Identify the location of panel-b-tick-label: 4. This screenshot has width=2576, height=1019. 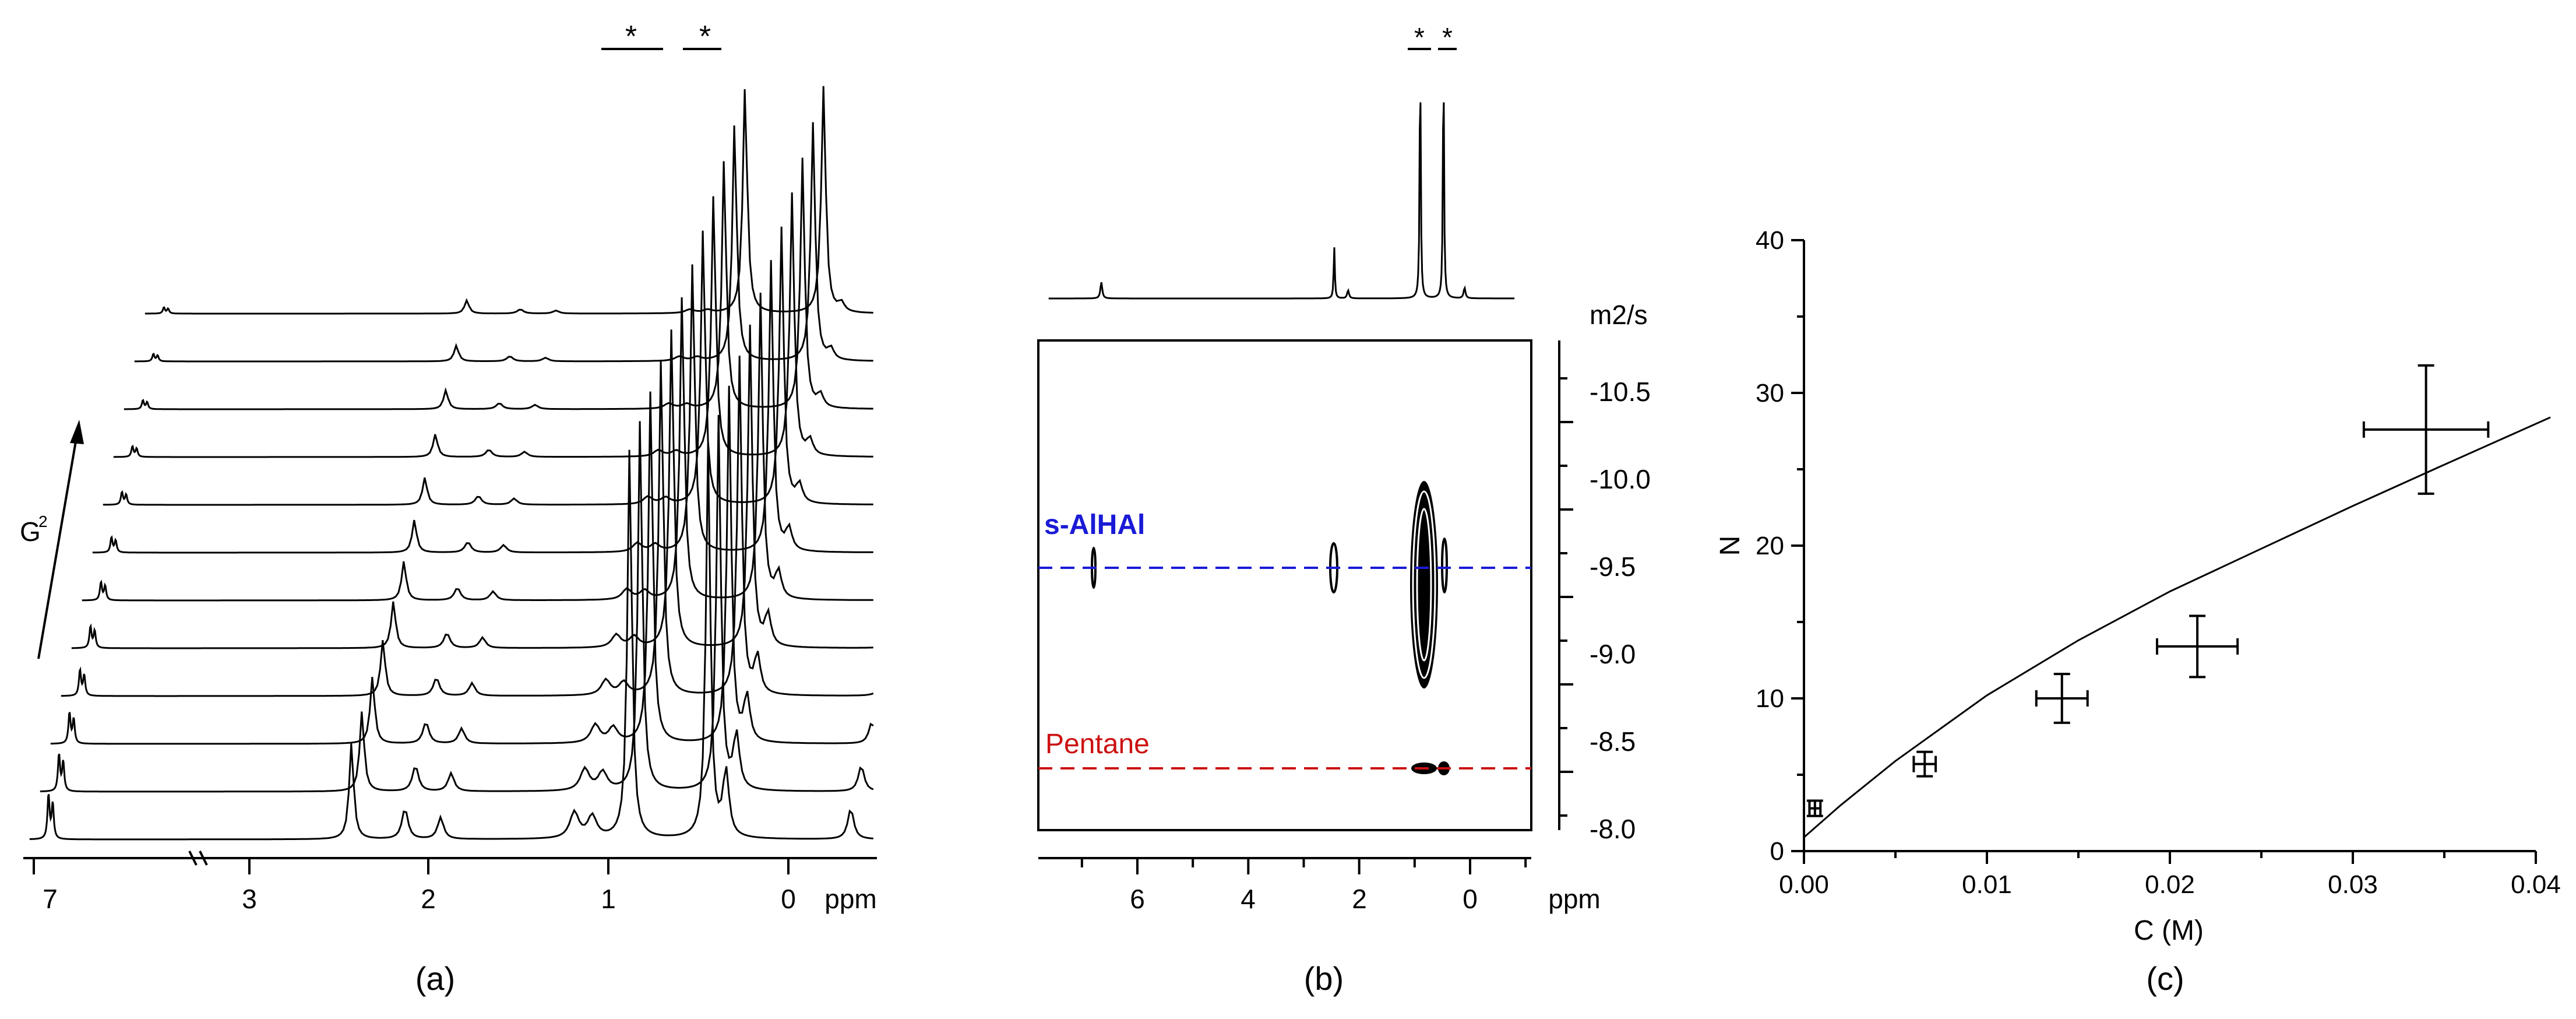
(1248, 899).